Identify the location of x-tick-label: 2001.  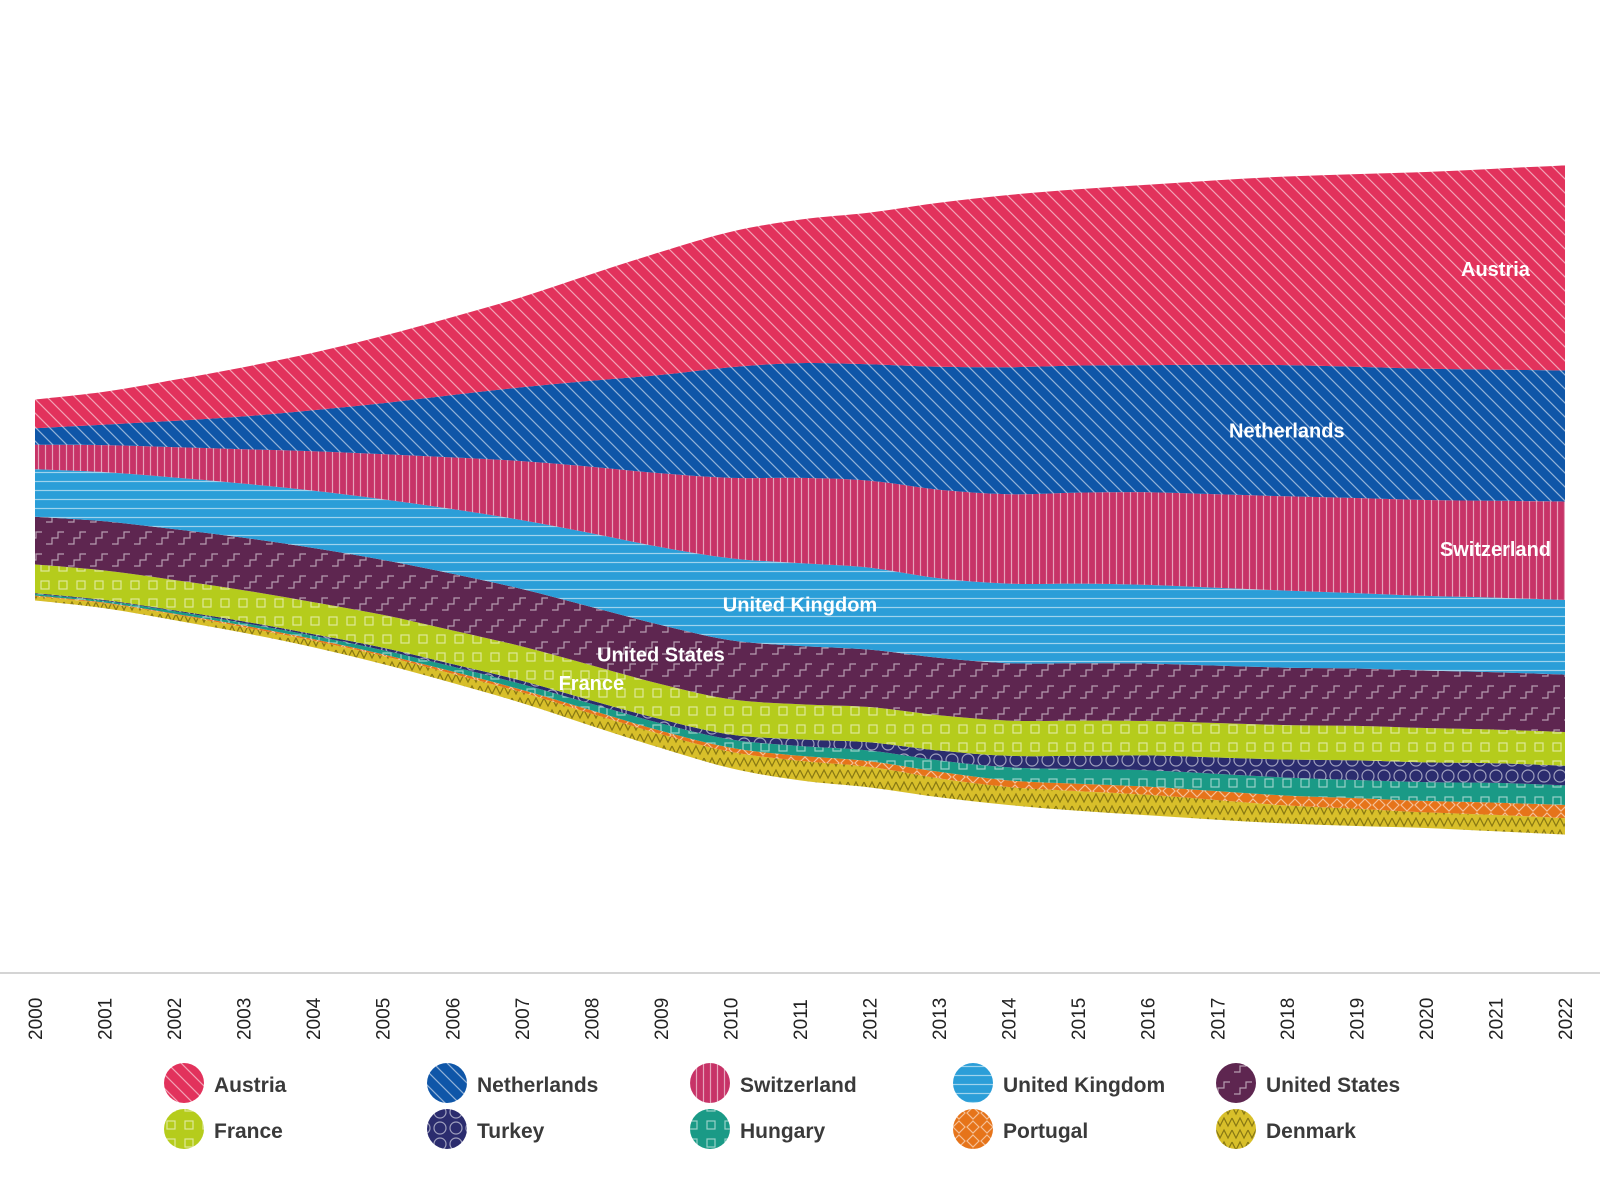
(106, 1019).